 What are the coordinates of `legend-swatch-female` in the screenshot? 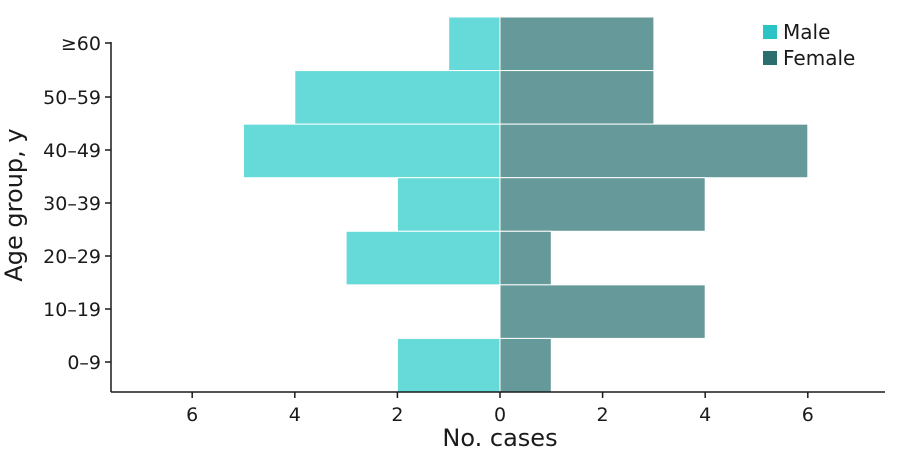 It's located at (770, 58).